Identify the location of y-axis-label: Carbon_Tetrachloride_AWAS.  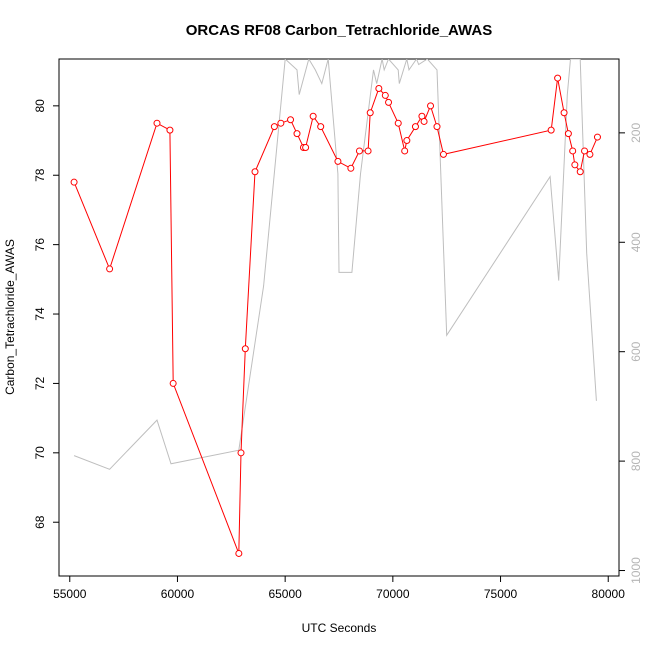
(10, 317).